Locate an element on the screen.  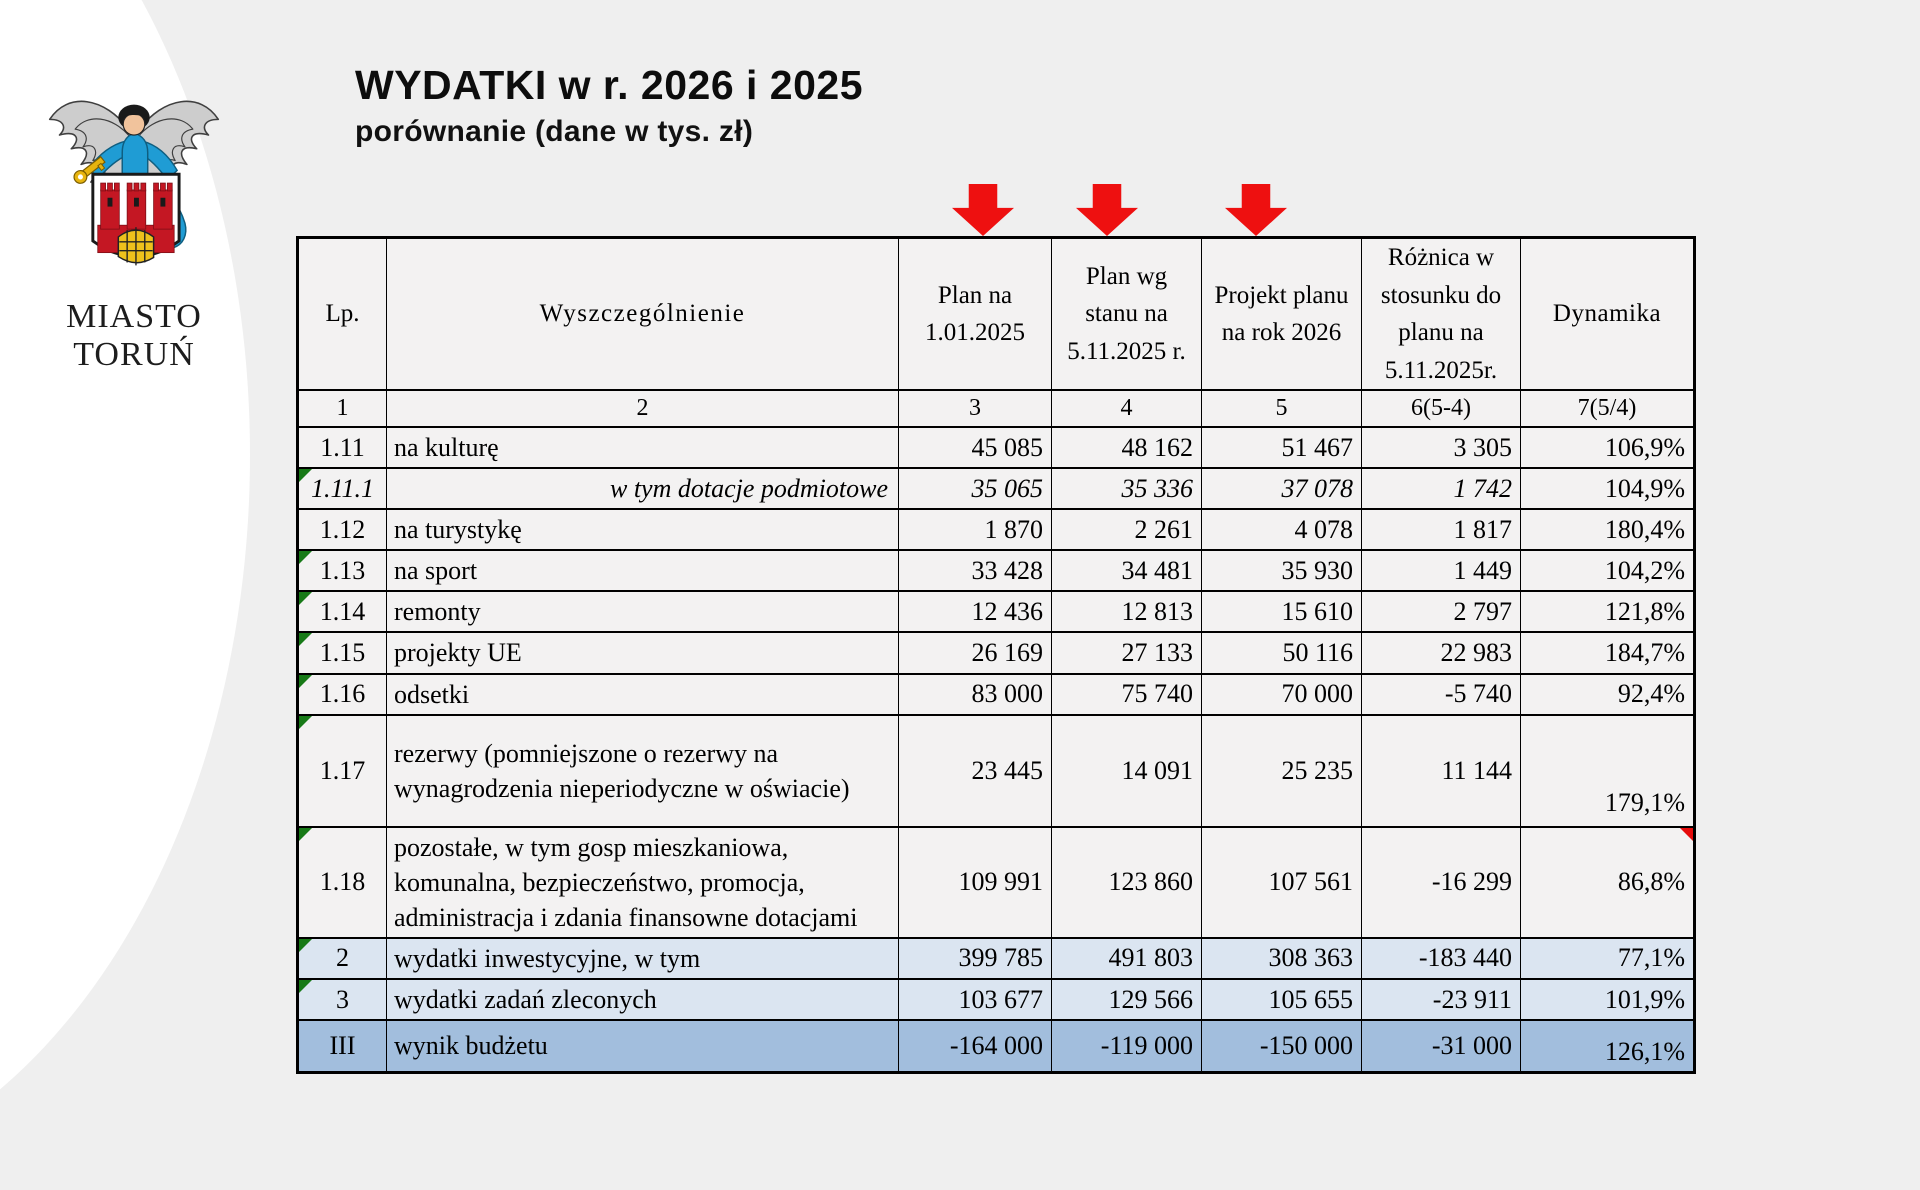
row-value-text: 1 870 is located at coordinates (1014, 529).